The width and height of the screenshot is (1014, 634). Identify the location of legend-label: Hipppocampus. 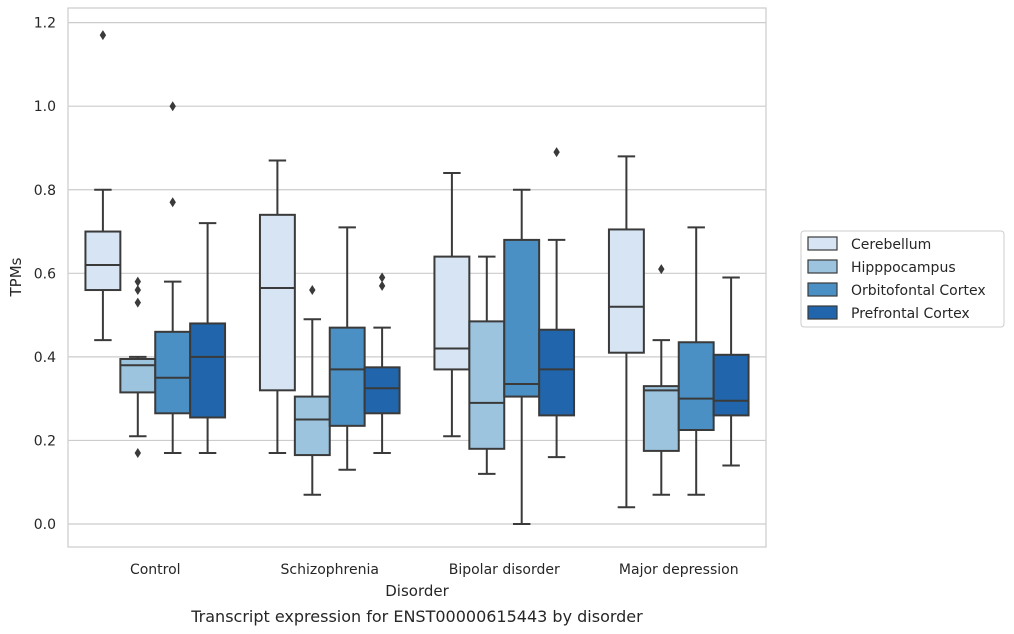
(903, 268).